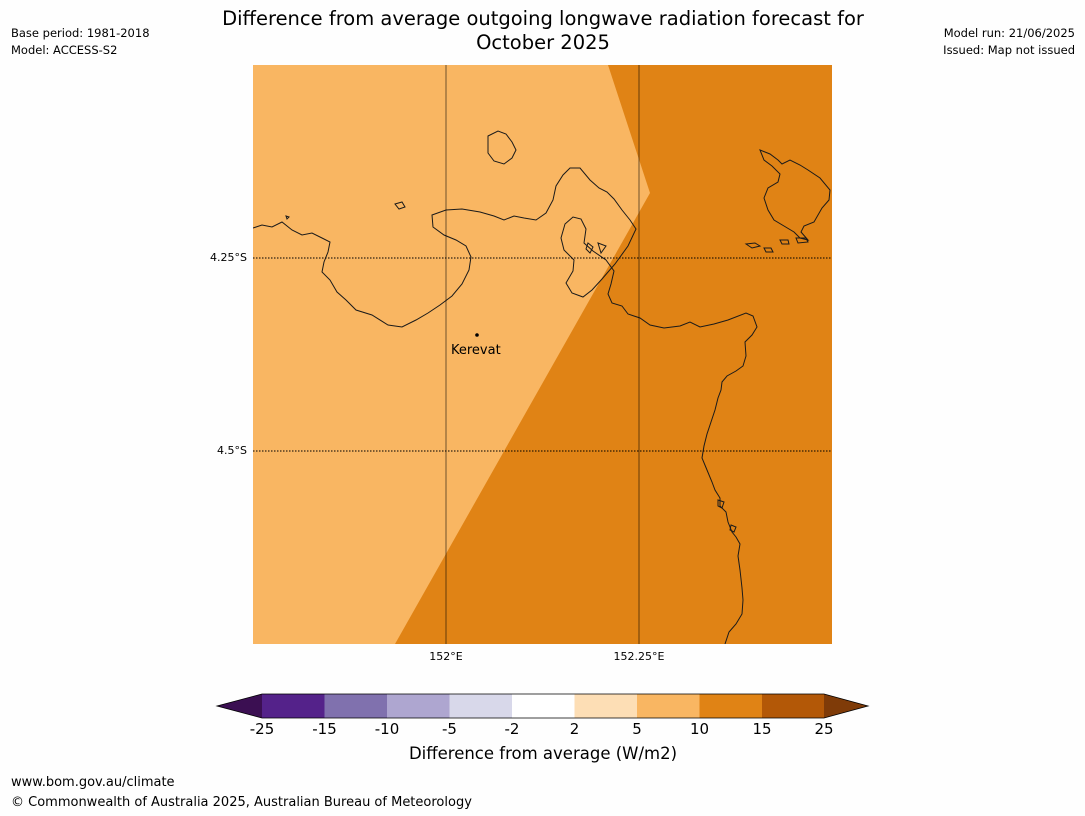 This screenshot has width=1085, height=816. Describe the element at coordinates (762, 729) in the screenshot. I see `cbar-tick: 15` at that location.